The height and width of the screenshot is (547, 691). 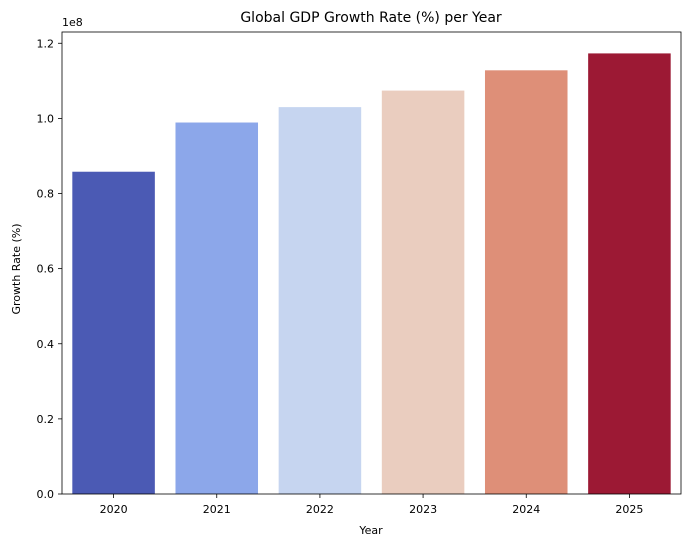 What do you see at coordinates (46, 494) in the screenshot?
I see `y-tick-label: 0.0` at bounding box center [46, 494].